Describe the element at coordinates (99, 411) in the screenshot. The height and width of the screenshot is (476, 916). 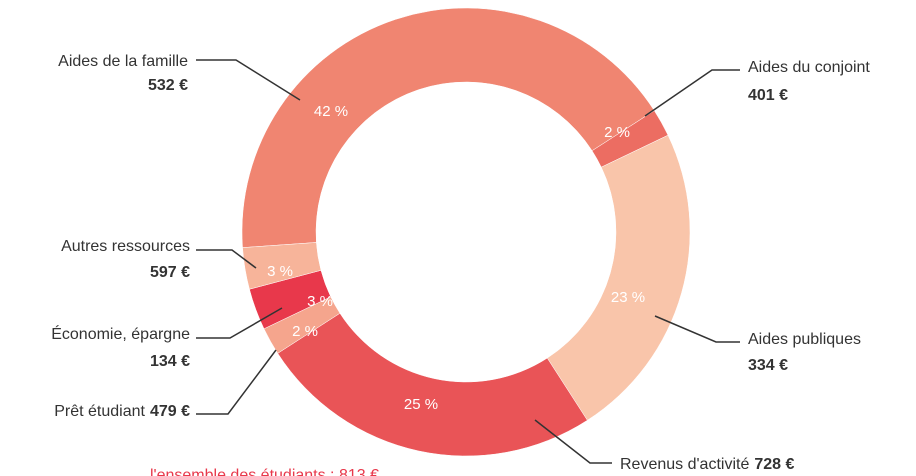
I see `category-name: Prêt étudiant` at that location.